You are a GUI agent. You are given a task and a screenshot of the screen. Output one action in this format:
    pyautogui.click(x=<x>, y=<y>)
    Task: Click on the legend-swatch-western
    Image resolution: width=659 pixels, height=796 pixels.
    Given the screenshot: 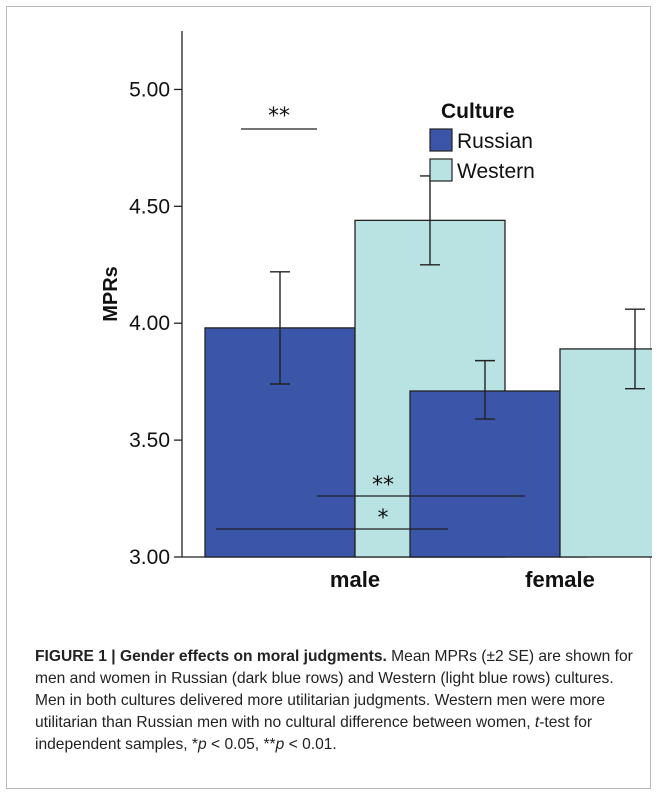 What is the action you would take?
    pyautogui.click(x=441, y=170)
    